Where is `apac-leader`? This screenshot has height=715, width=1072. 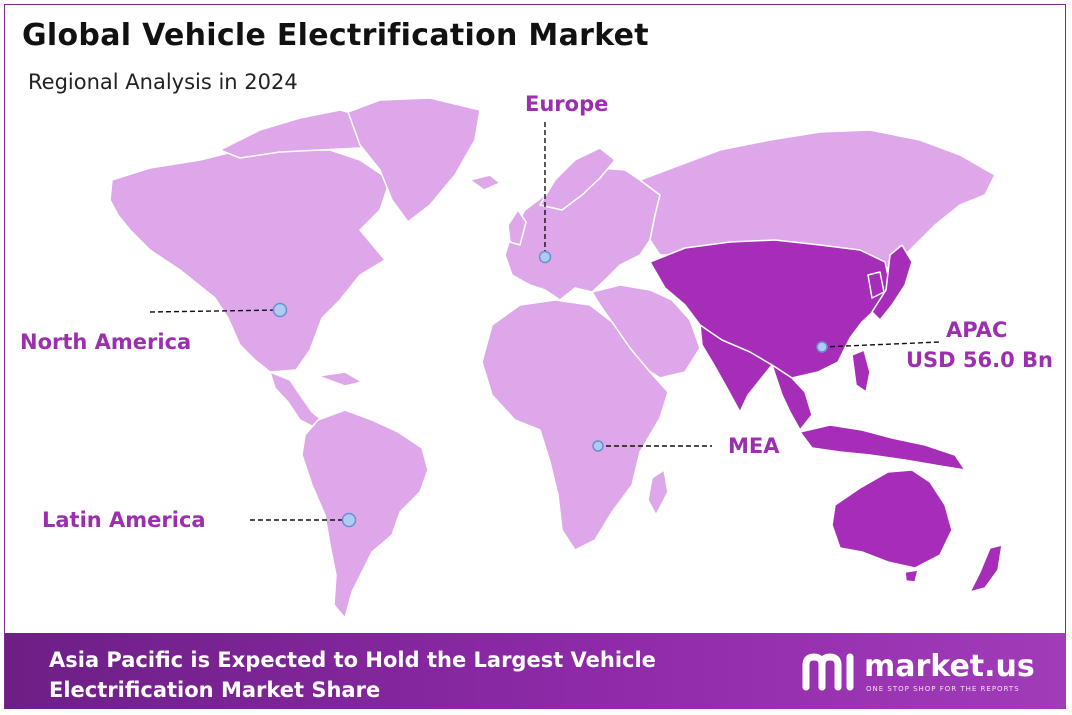 apac-leader is located at coordinates (881, 344).